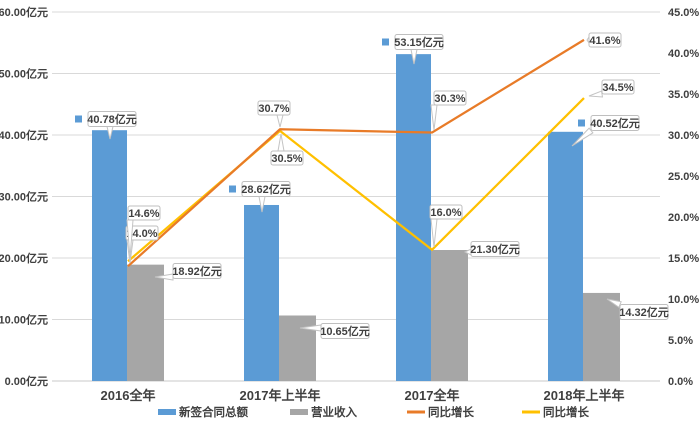 The image size is (700, 428). What do you see at coordinates (683, 300) in the screenshot?
I see `right-axis-tick-label: 10.0%` at bounding box center [683, 300].